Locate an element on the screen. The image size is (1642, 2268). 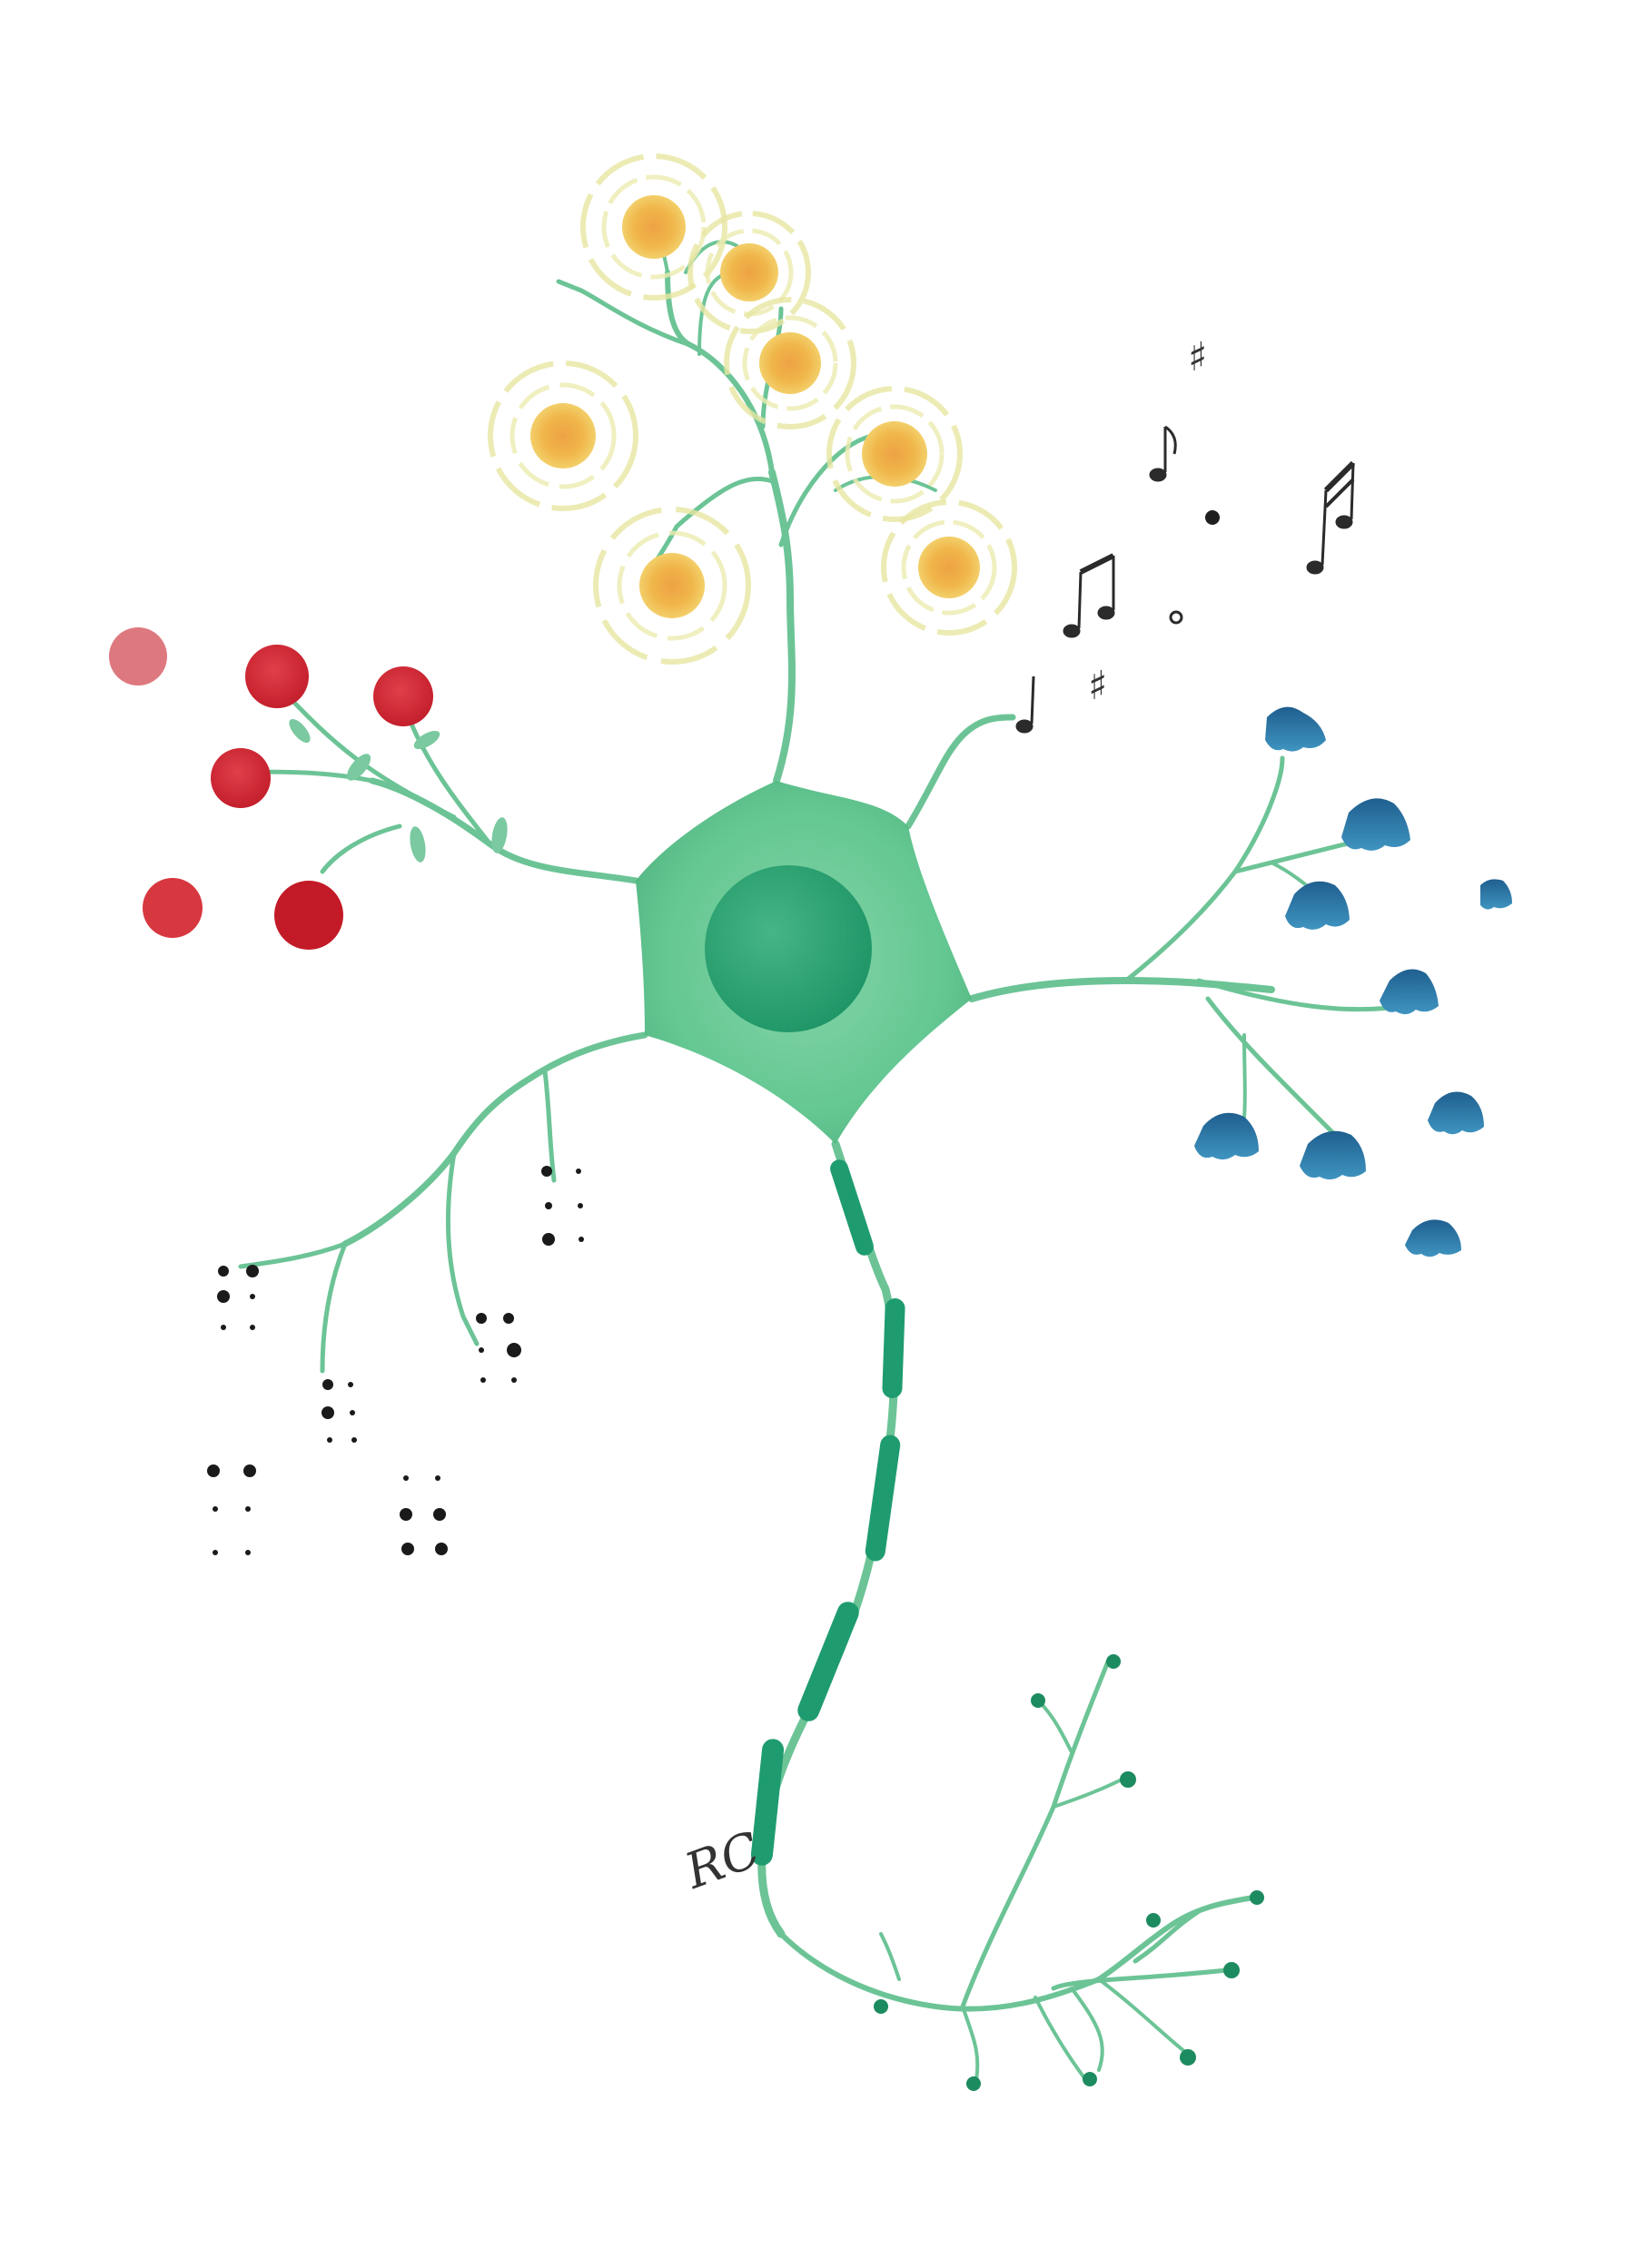
berry-leaves is located at coordinates (398, 790).